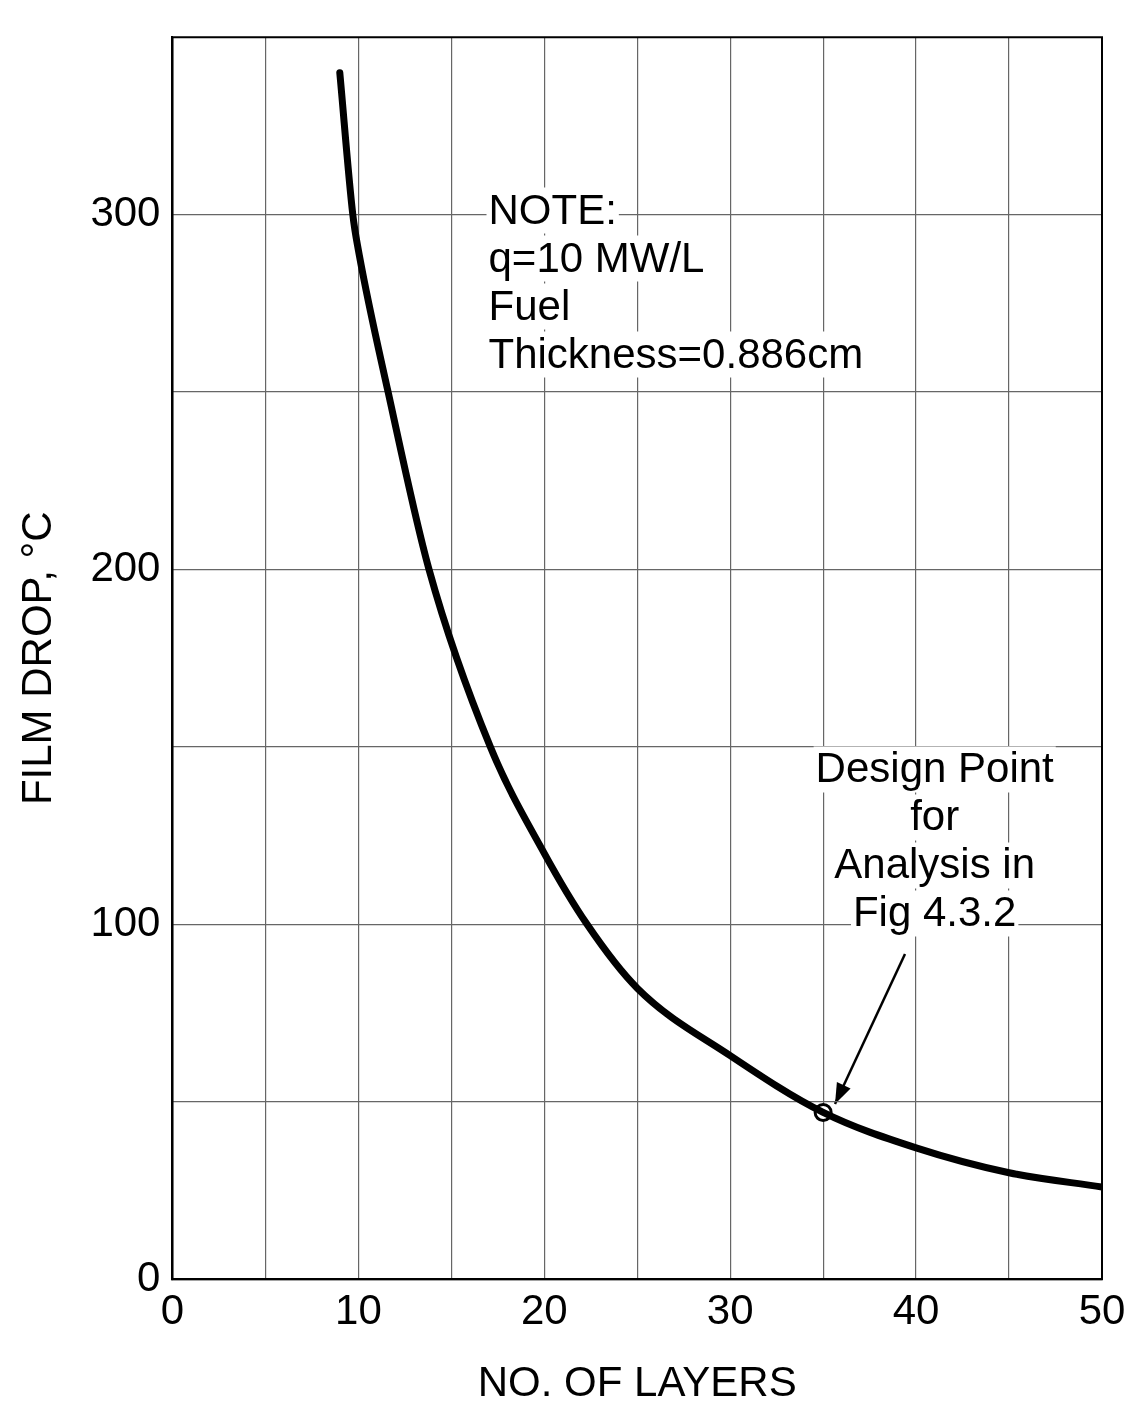 This screenshot has width=1147, height=1424. Describe the element at coordinates (1102, 1309) in the screenshot. I see `x-tick-label: 50` at that location.